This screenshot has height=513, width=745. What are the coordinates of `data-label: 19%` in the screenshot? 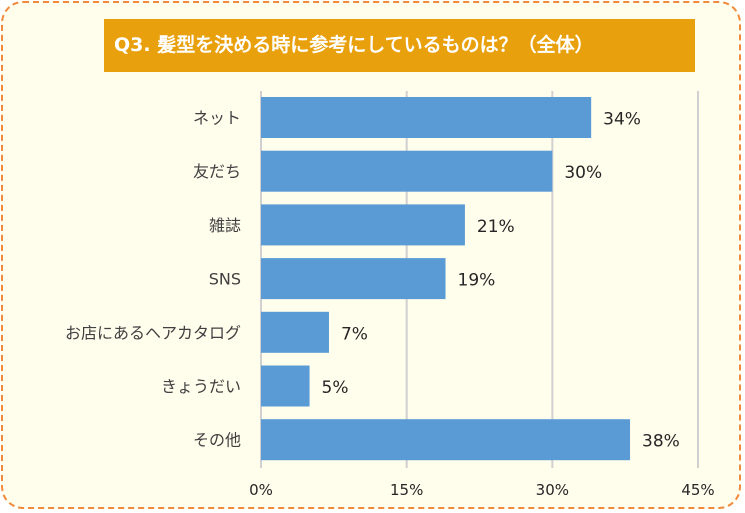 It's located at (477, 281).